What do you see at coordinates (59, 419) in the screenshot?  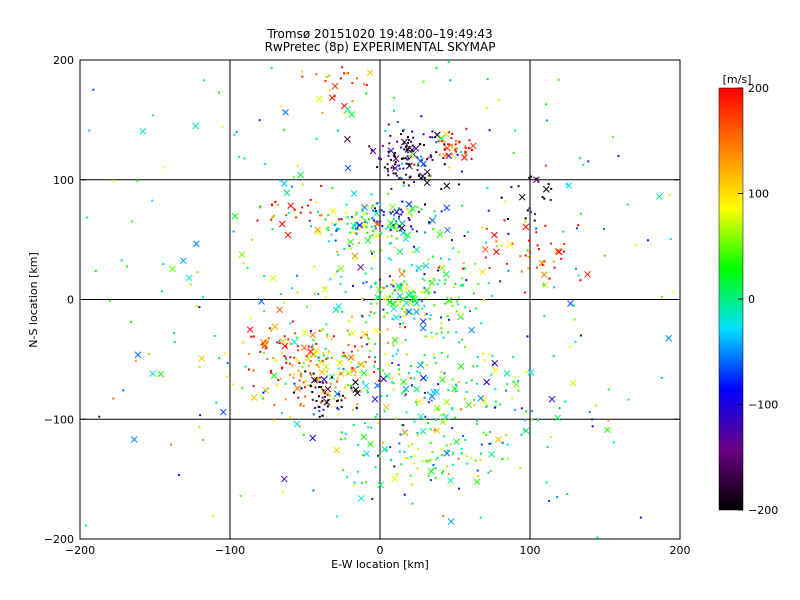 I see `y-tick-label: −100` at bounding box center [59, 419].